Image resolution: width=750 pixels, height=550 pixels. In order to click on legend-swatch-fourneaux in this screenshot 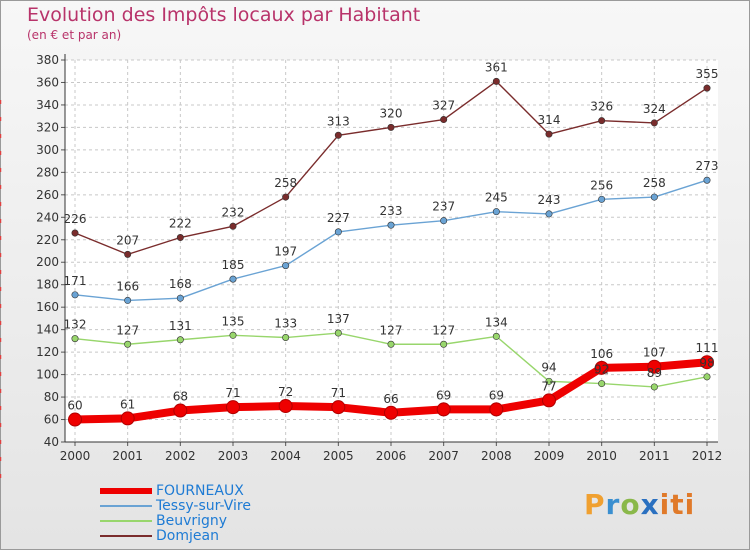, I will do `click(126, 491)`.